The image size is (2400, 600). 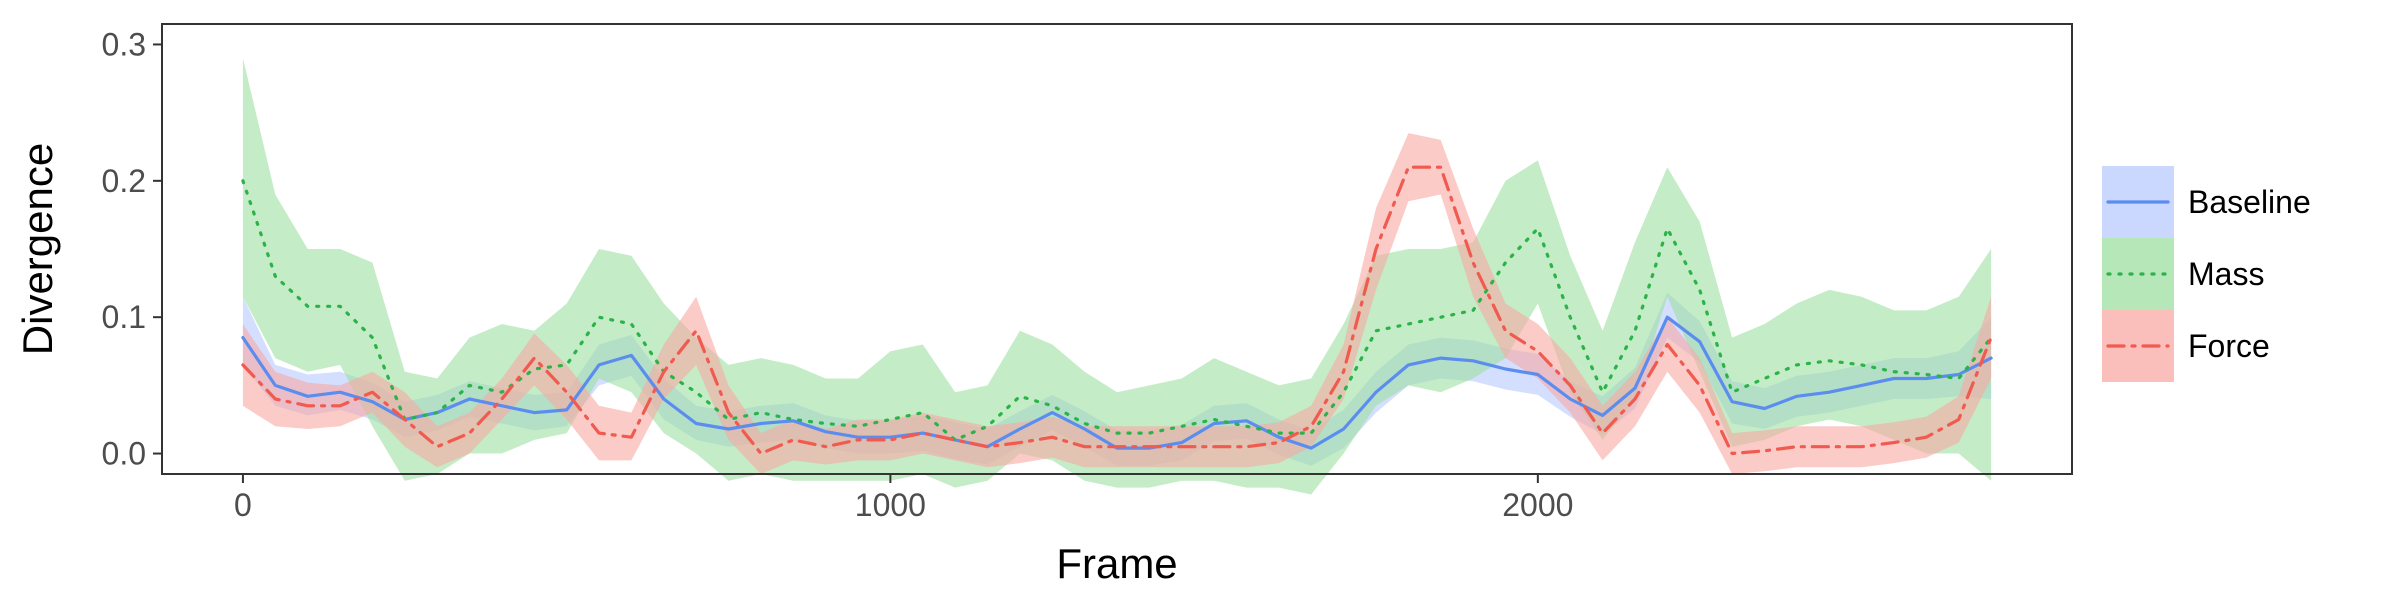 I want to click on legend: Baseline Mass Force, so click(x=2206, y=274).